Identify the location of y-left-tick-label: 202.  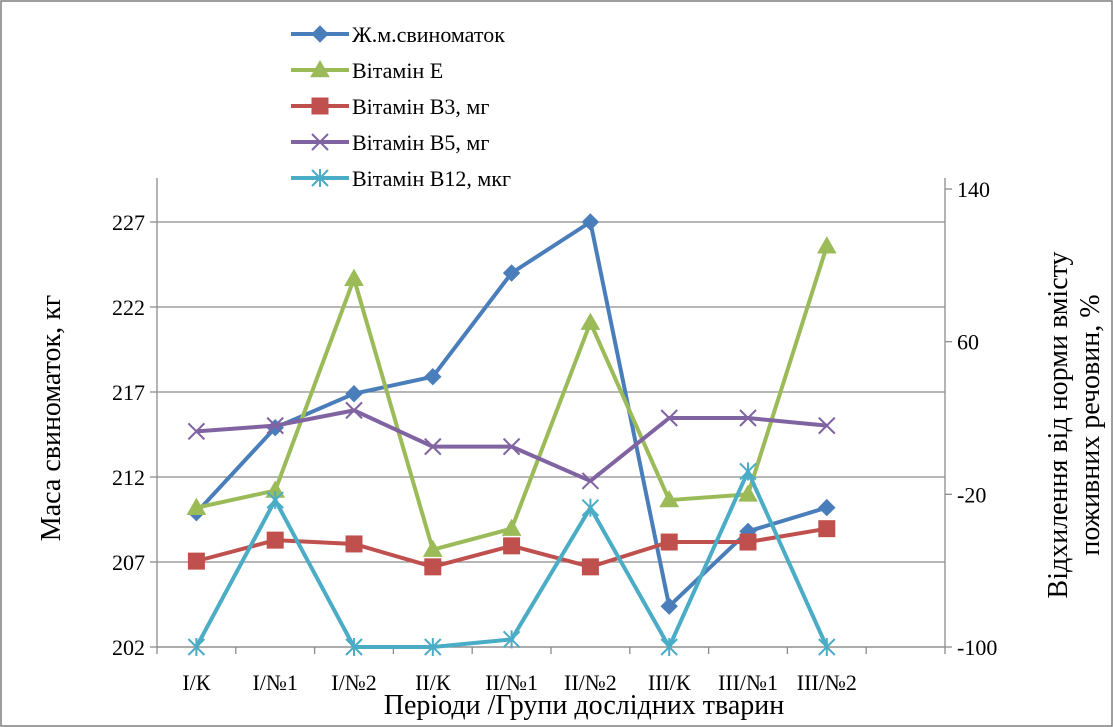
(128, 647).